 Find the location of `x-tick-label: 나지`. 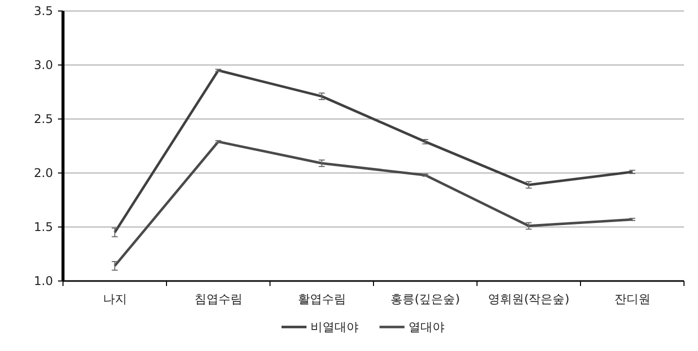

x-tick-label: 나지 is located at coordinates (114, 299).